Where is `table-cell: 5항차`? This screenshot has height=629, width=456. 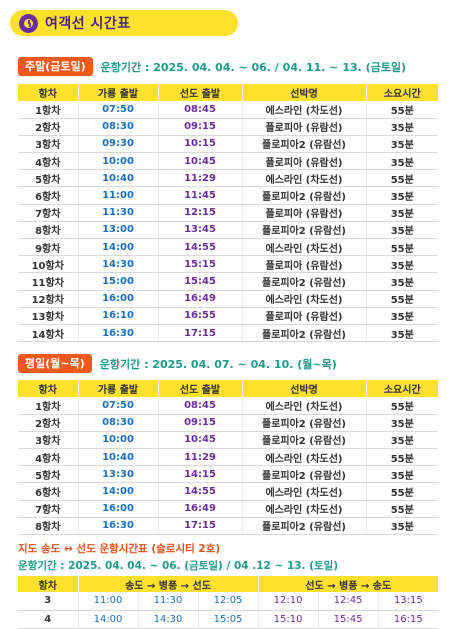
table-cell: 5항차 is located at coordinates (48, 178).